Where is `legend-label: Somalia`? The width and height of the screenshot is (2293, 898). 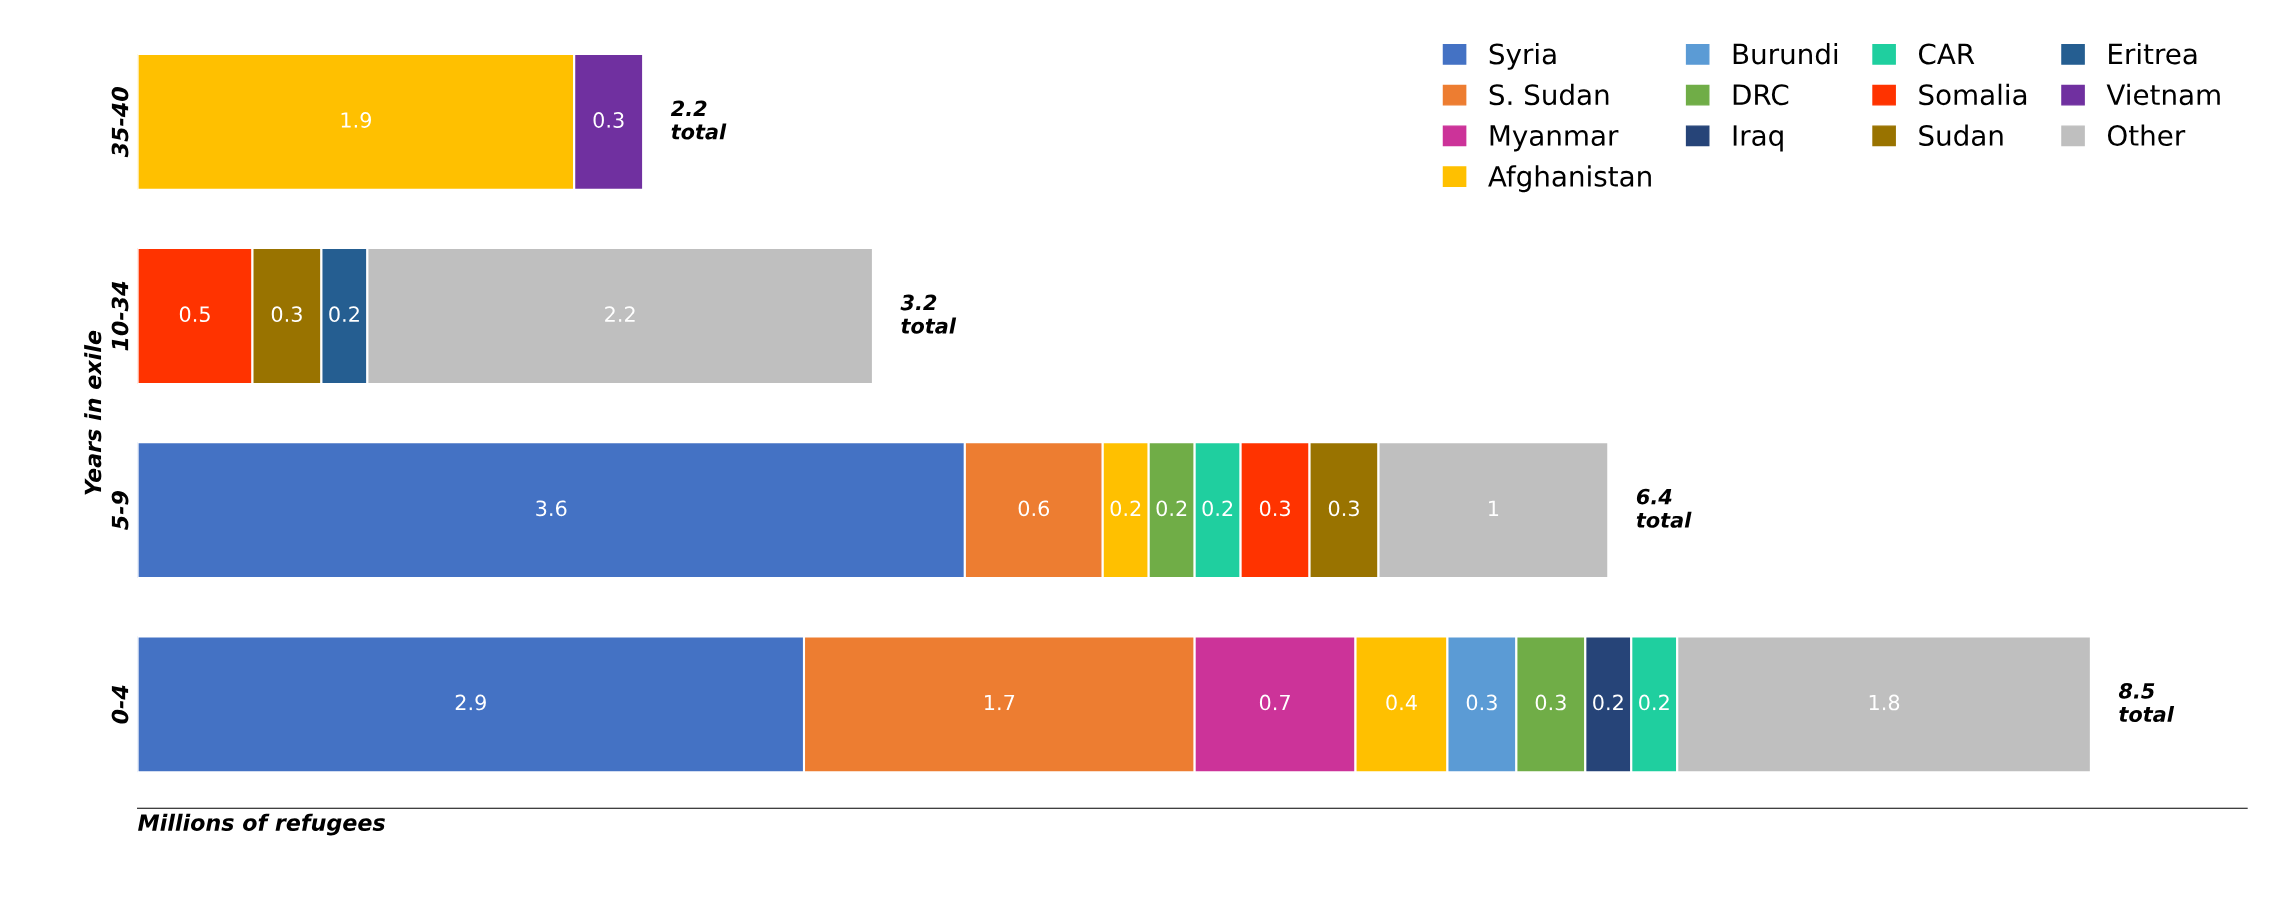 legend-label: Somalia is located at coordinates (1973, 94).